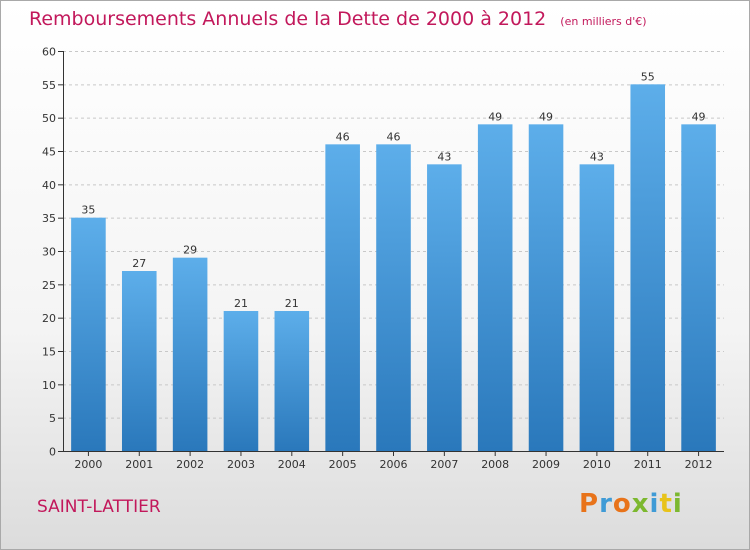 The width and height of the screenshot is (750, 550). What do you see at coordinates (139, 361) in the screenshot?
I see `bar-2001` at bounding box center [139, 361].